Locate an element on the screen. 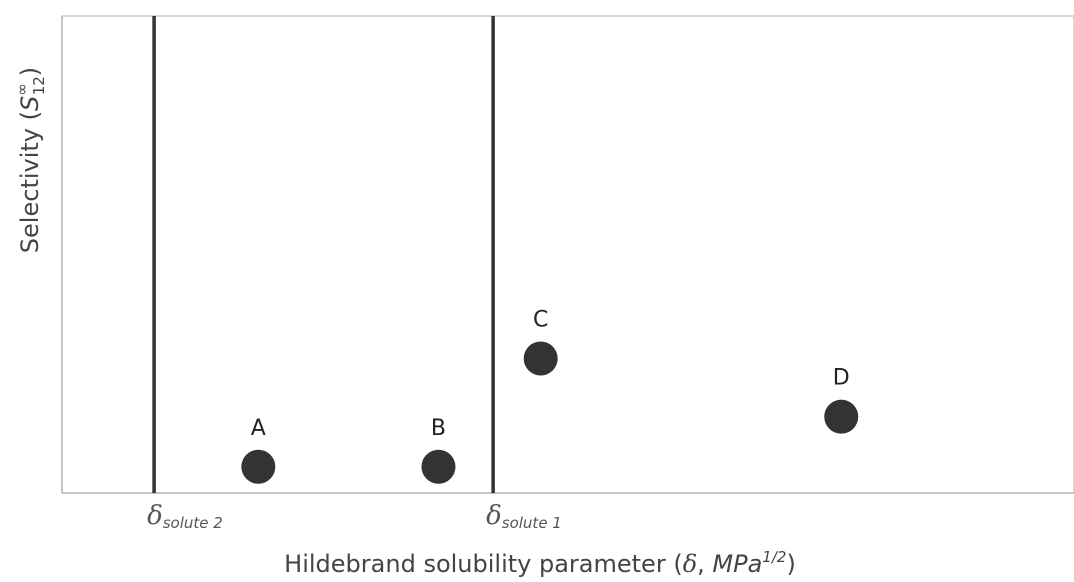 This screenshot has width=1074, height=582. y-axis-label-main: Selectivity ( is located at coordinates (30, 182).